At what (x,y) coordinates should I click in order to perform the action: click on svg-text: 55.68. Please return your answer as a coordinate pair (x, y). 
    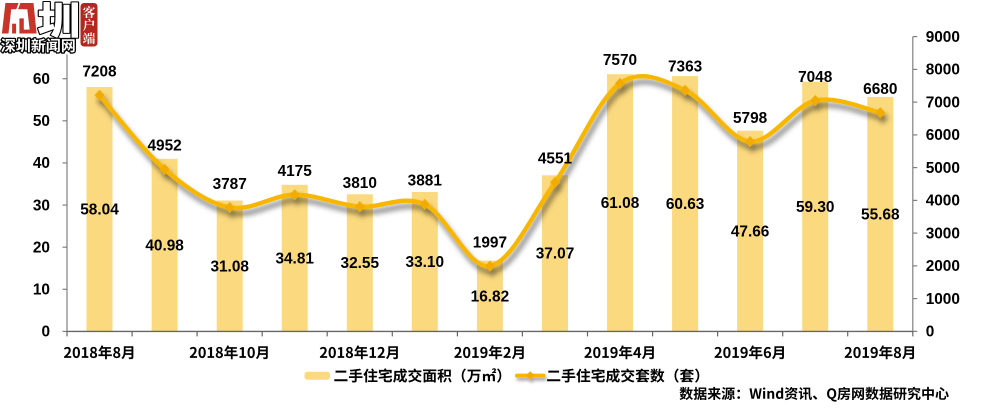
    Looking at the image, I should click on (880, 215).